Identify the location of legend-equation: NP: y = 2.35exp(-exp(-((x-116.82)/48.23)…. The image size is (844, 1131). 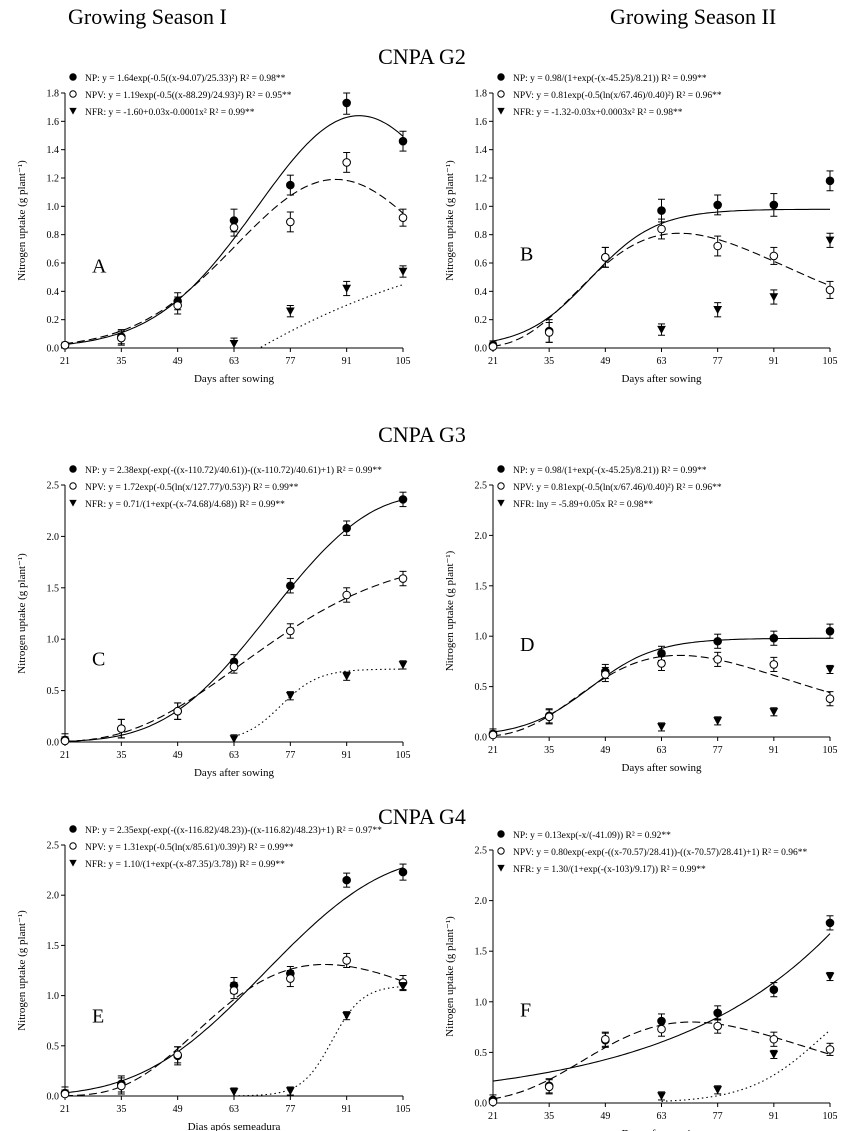
(233, 830).